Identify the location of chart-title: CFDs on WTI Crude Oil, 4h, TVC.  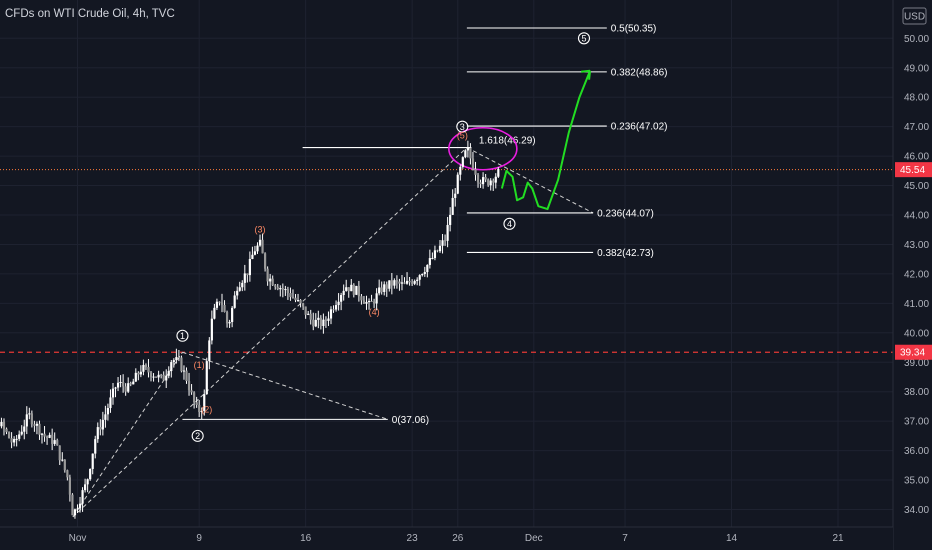
(90, 14).